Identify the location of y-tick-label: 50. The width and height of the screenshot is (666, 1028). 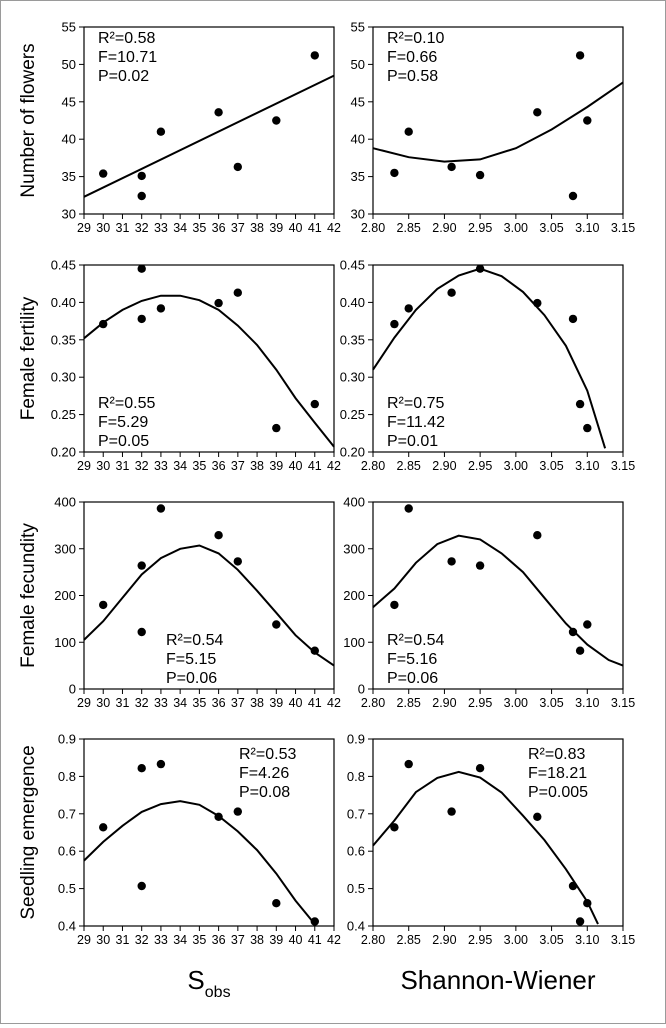
(358, 64).